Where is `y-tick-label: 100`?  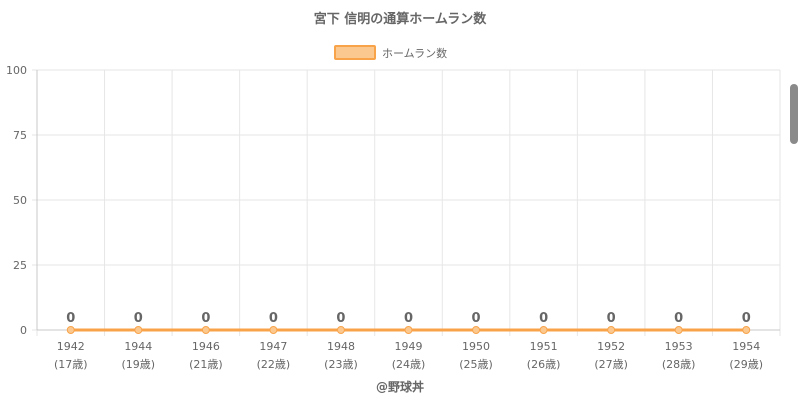 y-tick-label: 100 is located at coordinates (16, 70).